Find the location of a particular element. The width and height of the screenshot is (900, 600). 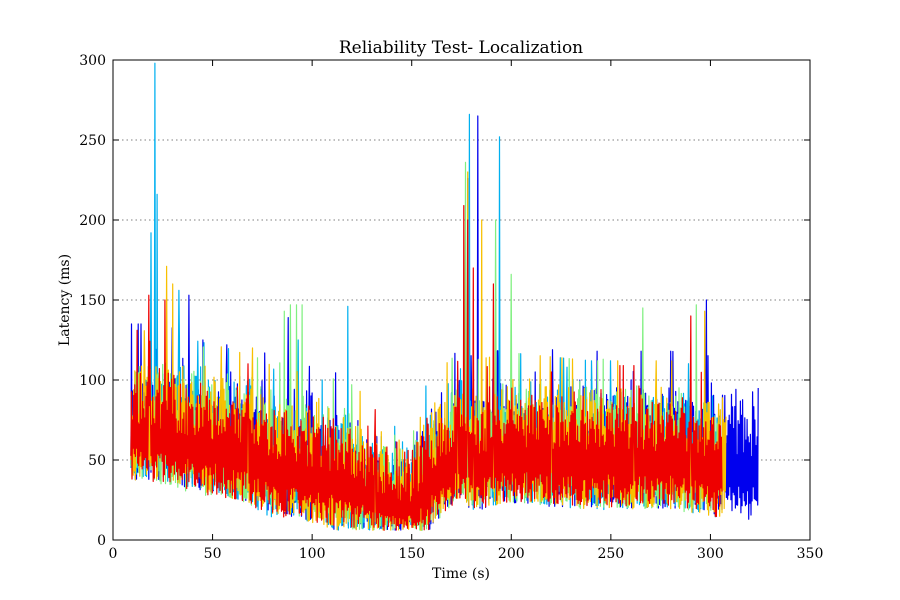

y-tick-label-50: 50 is located at coordinates (97, 461).